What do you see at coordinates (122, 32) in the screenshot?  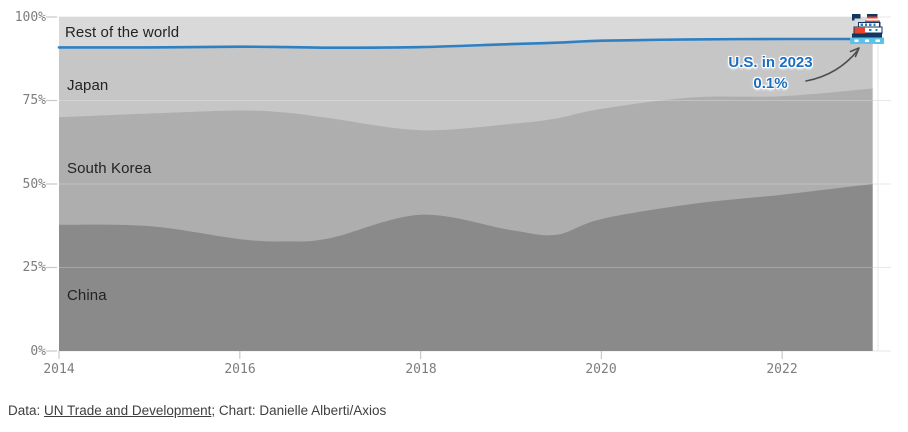 I see `series-label-rest-of-world: Rest of the world` at bounding box center [122, 32].